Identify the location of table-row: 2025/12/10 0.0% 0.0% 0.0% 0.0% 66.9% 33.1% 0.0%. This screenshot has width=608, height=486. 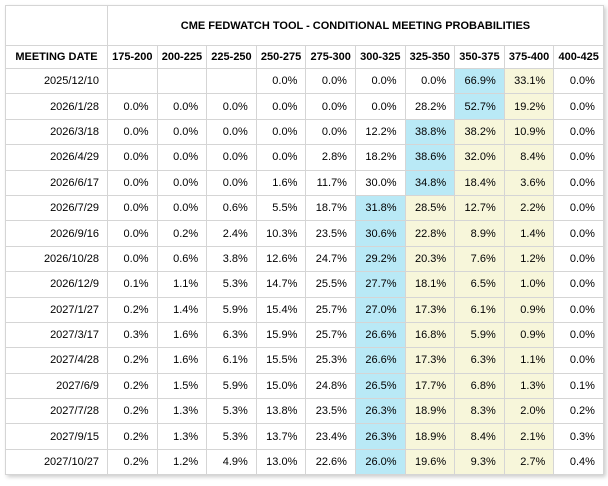
(304, 81).